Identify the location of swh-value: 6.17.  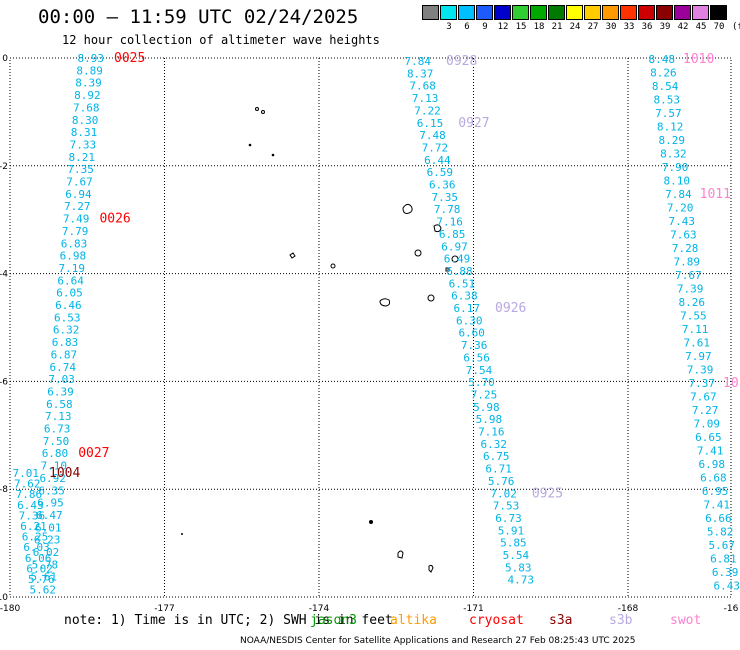
(467, 308).